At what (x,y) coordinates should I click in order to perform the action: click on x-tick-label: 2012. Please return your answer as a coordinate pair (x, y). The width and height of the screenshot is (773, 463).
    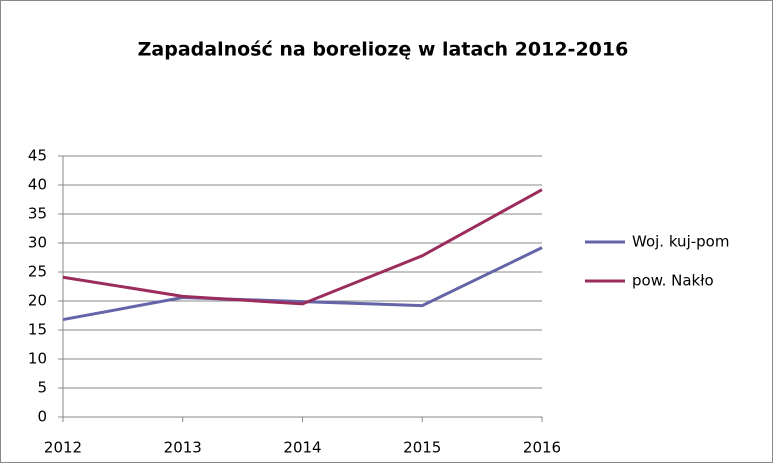
    Looking at the image, I should click on (63, 448).